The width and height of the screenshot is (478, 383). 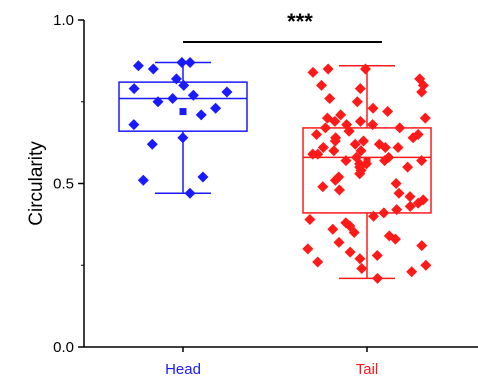 What do you see at coordinates (36, 183) in the screenshot?
I see `y-axis-title: Circularity` at bounding box center [36, 183].